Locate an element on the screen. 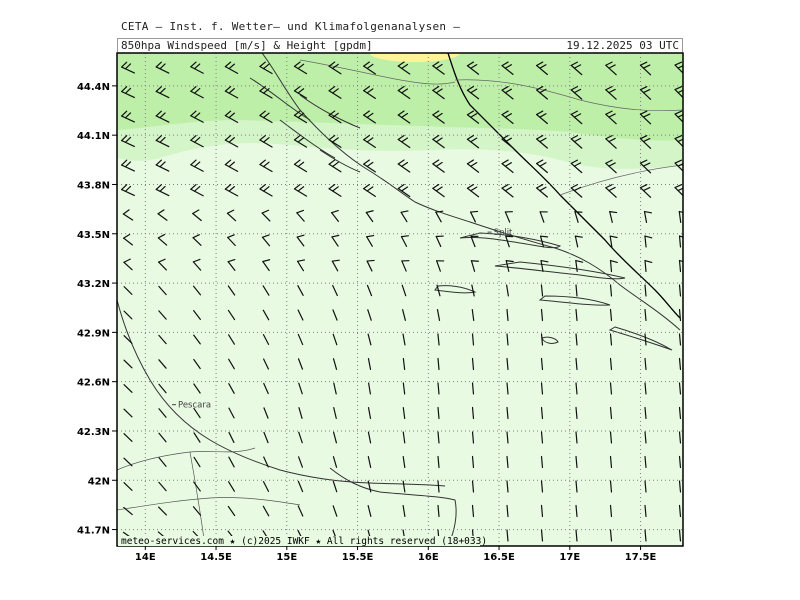  lat-tick-label: 43.2N is located at coordinates (93, 284).